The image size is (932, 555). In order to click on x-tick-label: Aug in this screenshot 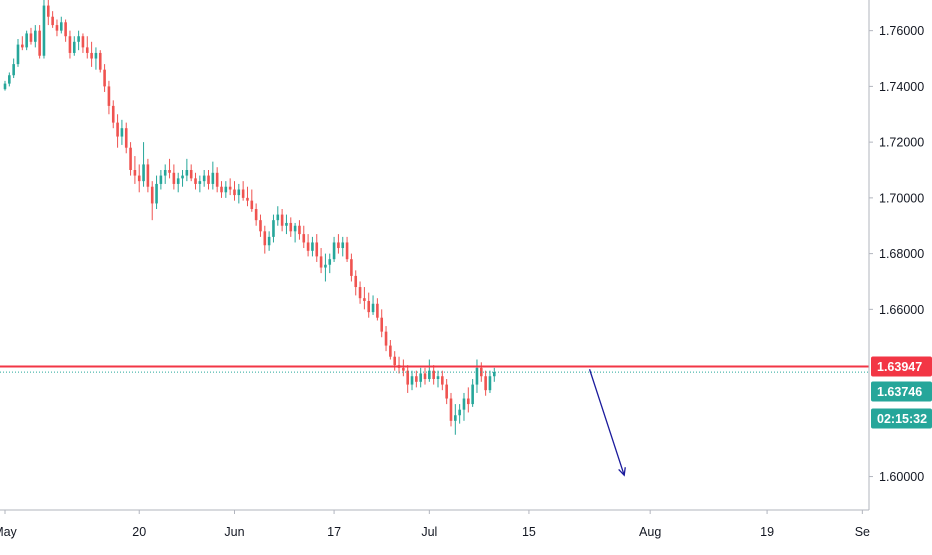, I will do `click(650, 532)`.